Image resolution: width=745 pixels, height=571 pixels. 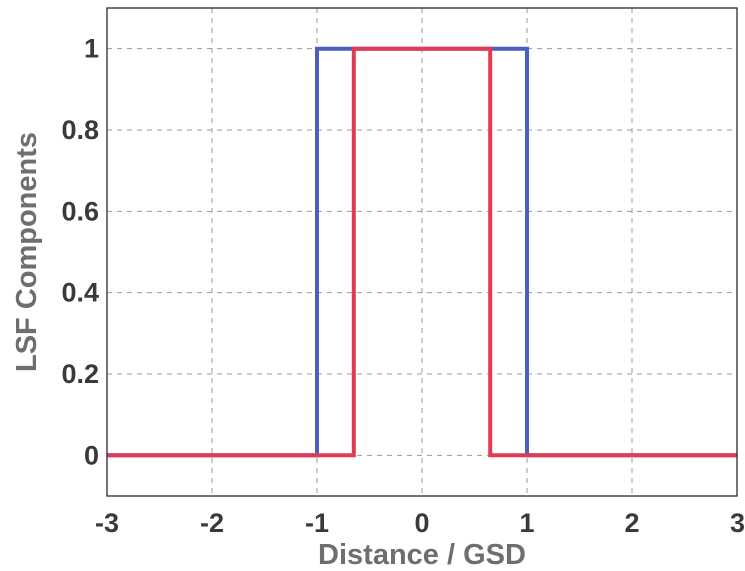 What do you see at coordinates (526, 523) in the screenshot?
I see `x-tick-label: 1` at bounding box center [526, 523].